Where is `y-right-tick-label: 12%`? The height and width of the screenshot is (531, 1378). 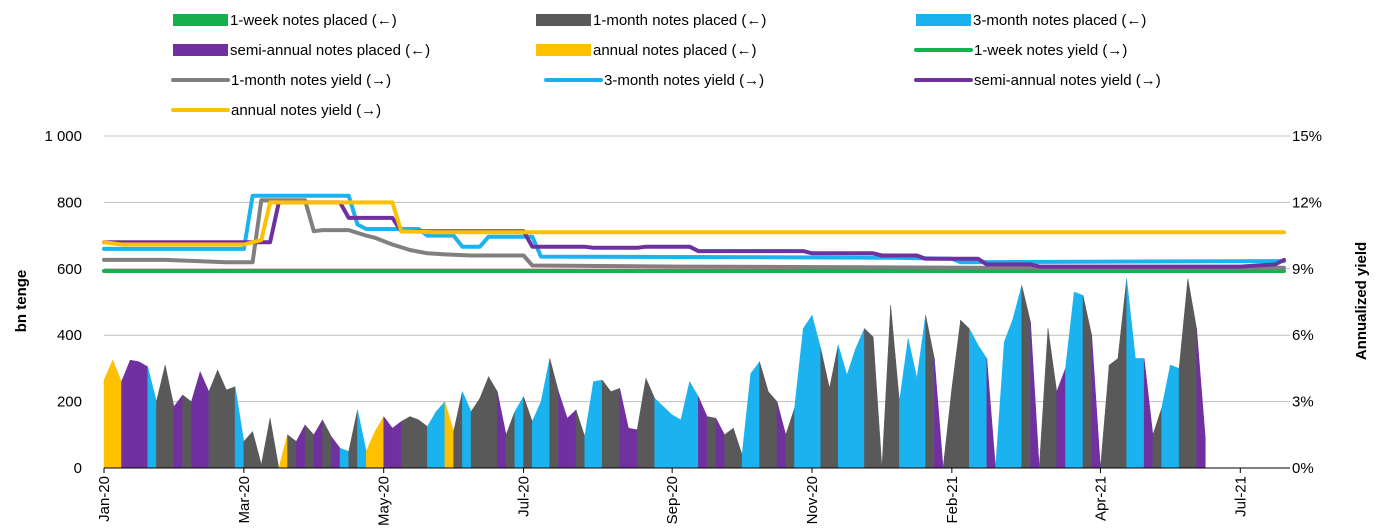 y-right-tick-label: 12% is located at coordinates (1307, 202).